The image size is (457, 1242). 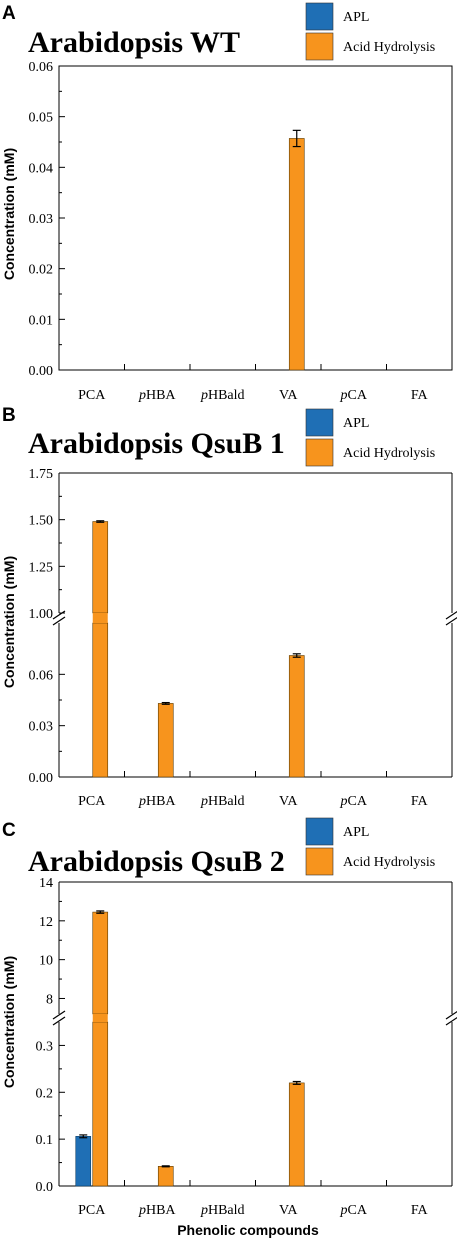 What do you see at coordinates (420, 801) in the screenshot?
I see `panel-b-x-tick-label: FA` at bounding box center [420, 801].